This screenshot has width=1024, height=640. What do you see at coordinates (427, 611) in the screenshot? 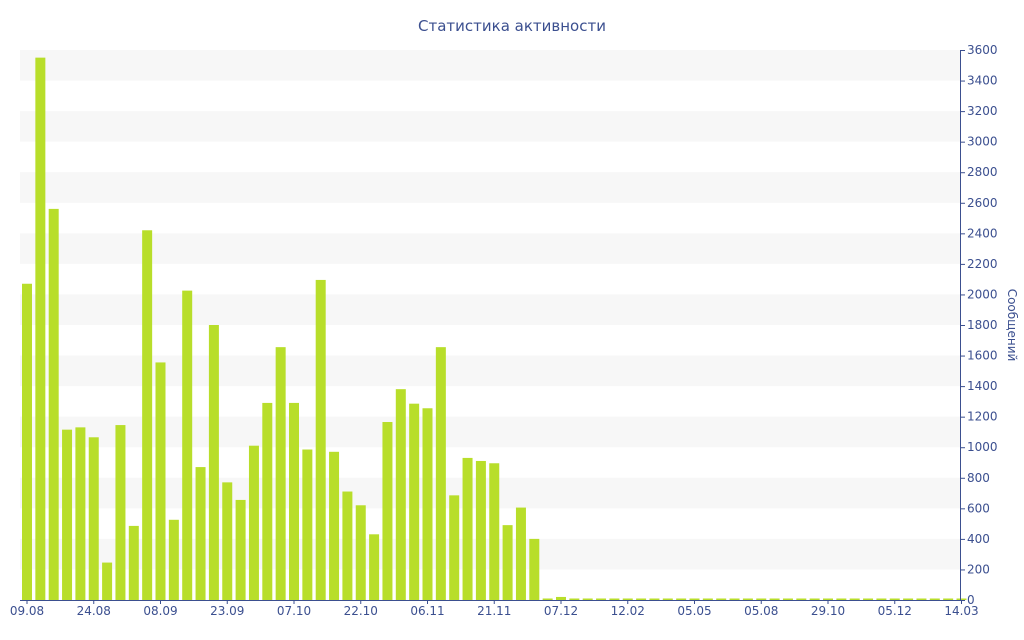
I see `x-tick-label: 06.11` at bounding box center [427, 611].